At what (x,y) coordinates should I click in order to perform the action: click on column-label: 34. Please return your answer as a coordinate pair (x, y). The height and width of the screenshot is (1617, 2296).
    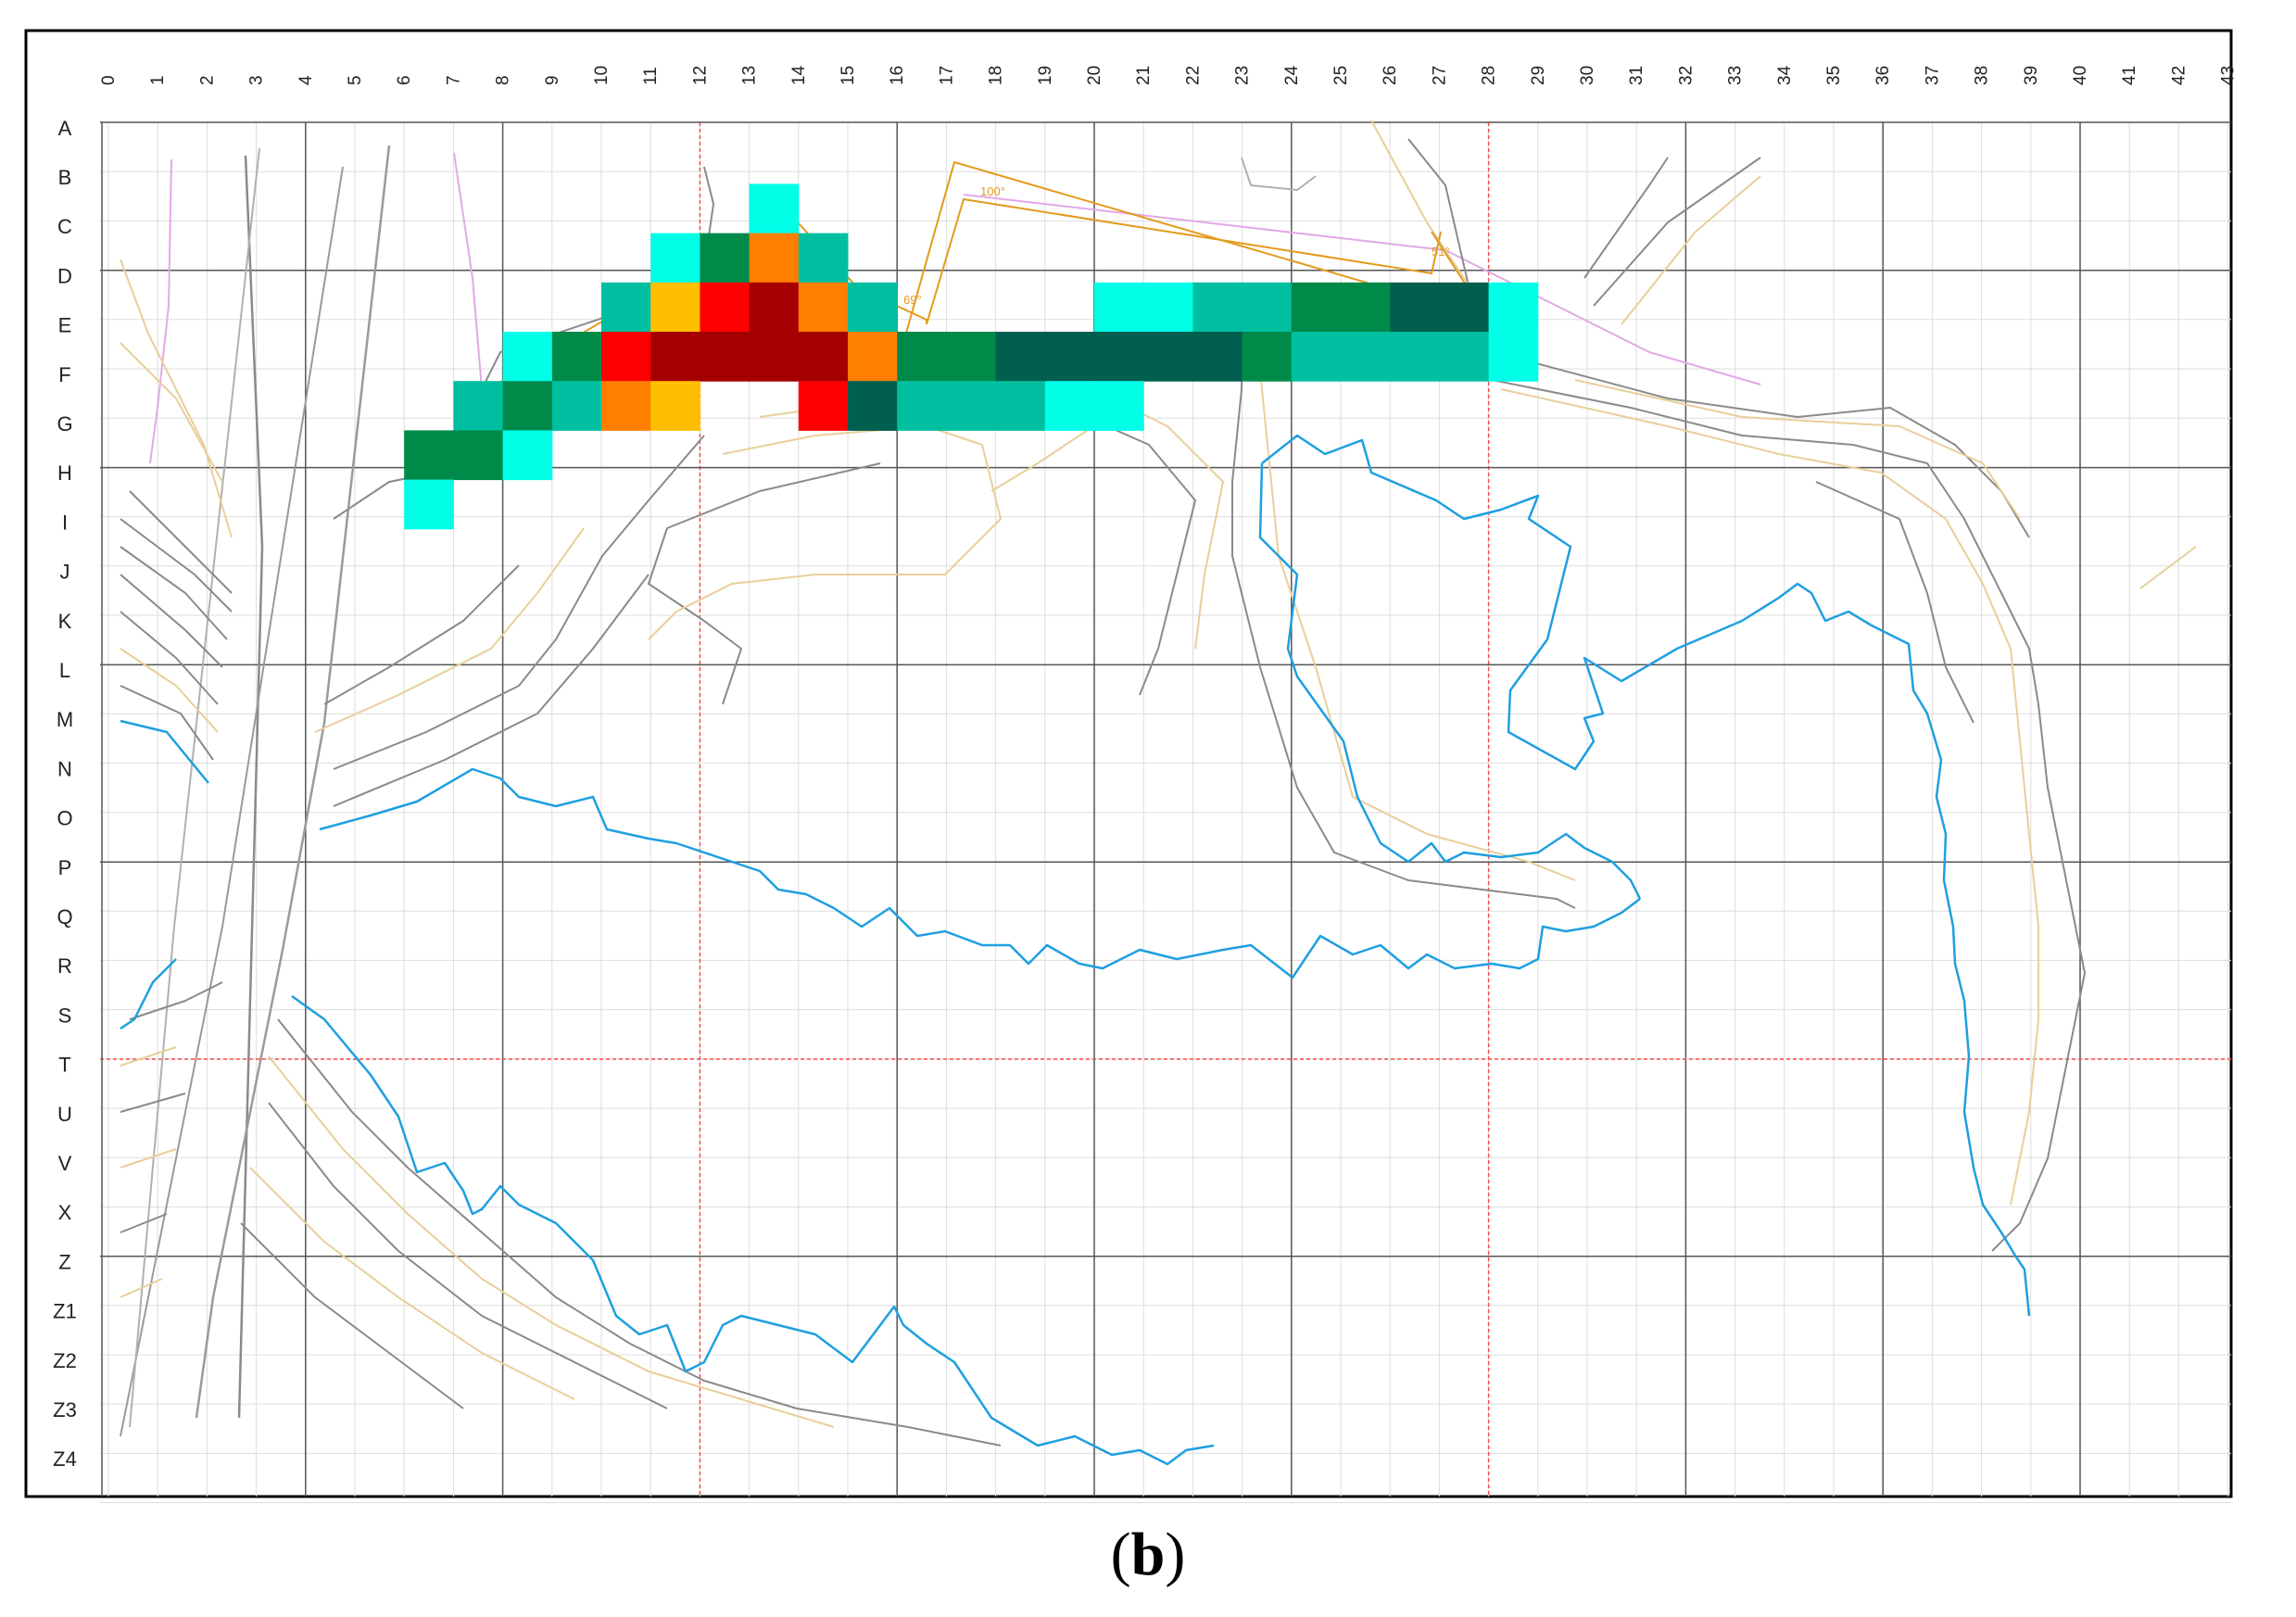
    Looking at the image, I should click on (1785, 75).